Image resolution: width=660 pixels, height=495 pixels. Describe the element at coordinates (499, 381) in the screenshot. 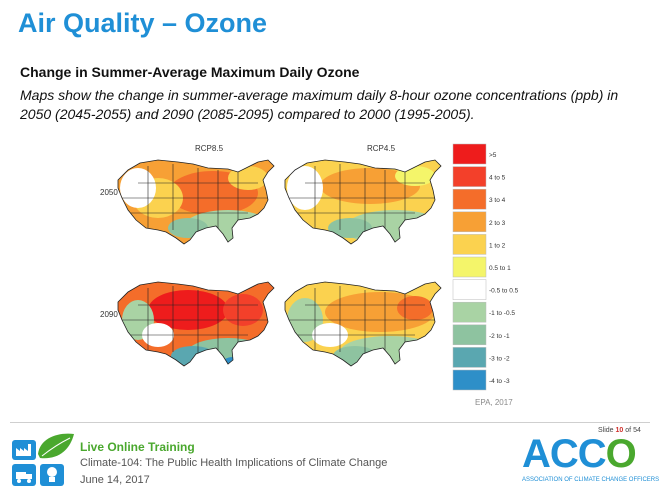

I see `legend-label: -4 to -3` at that location.